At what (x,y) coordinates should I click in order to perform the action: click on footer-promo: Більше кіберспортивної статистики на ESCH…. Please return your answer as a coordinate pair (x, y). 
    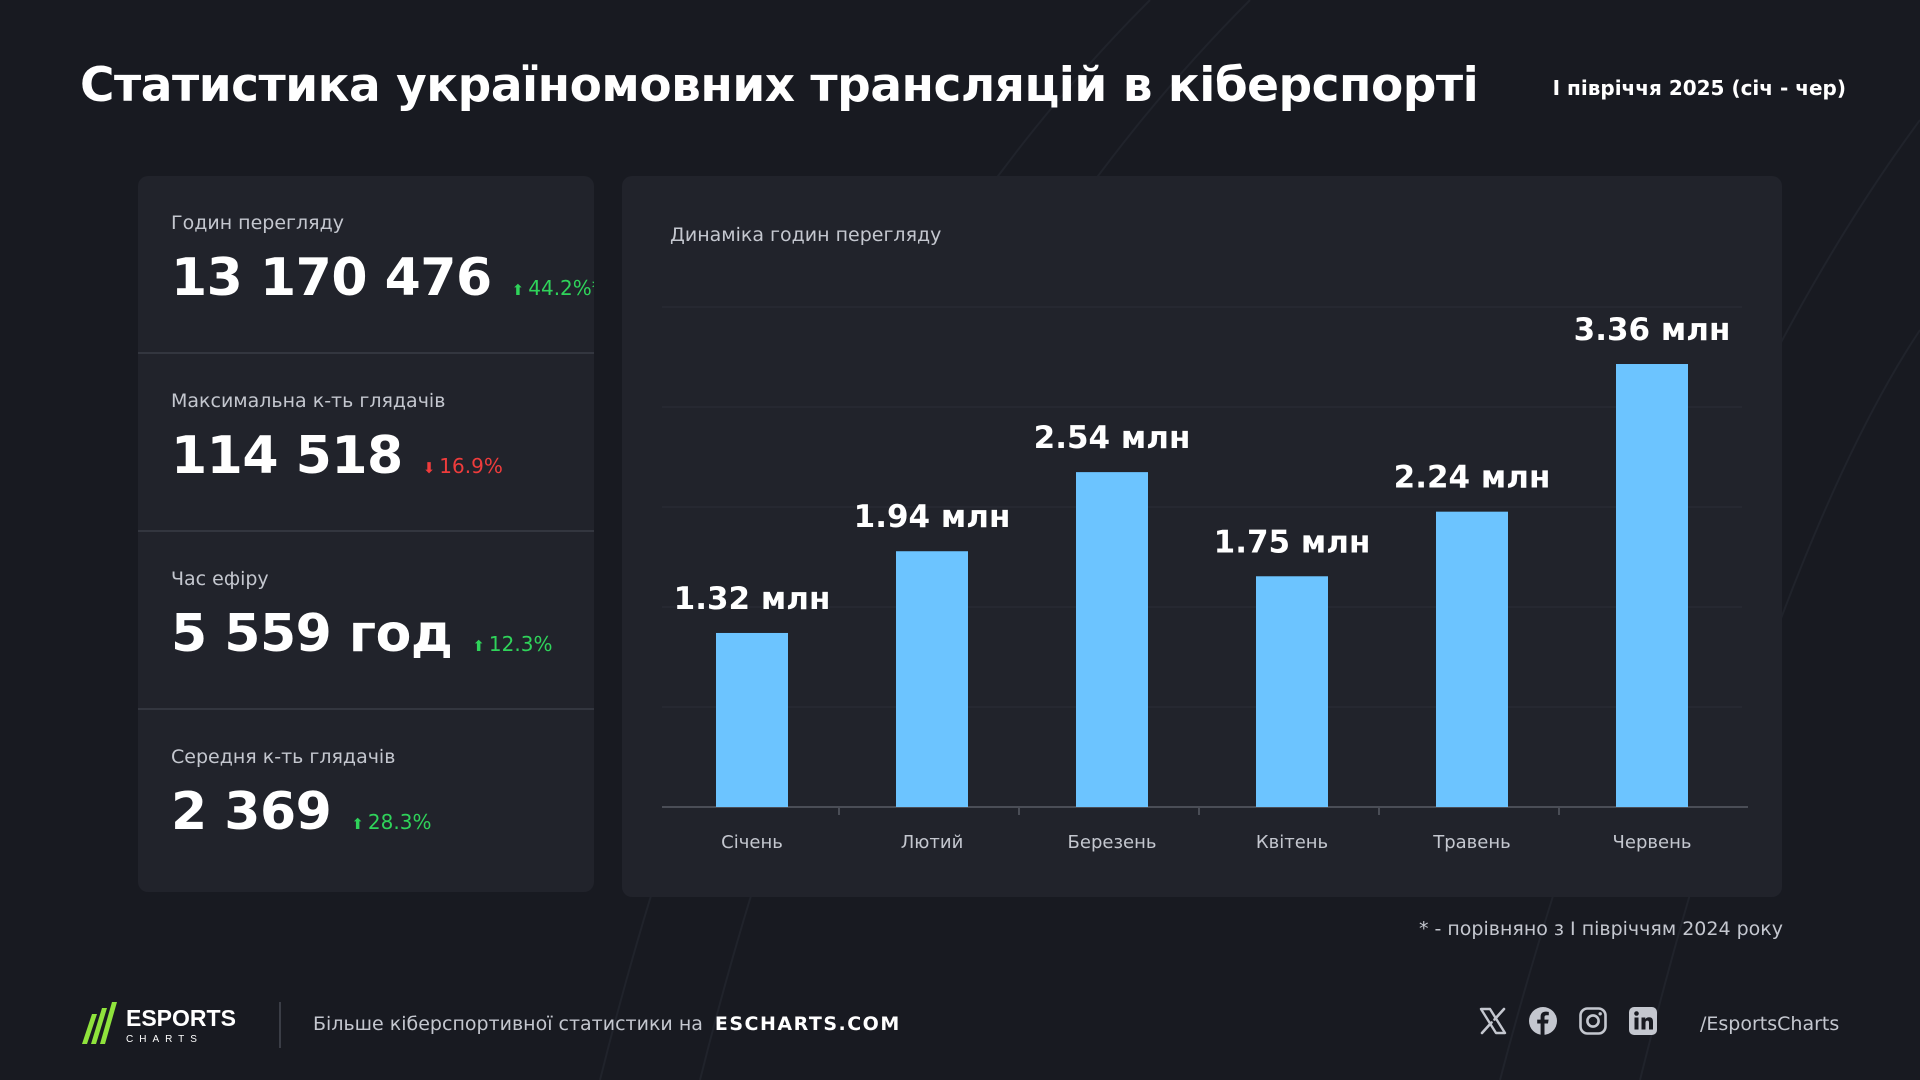
    Looking at the image, I should click on (607, 1024).